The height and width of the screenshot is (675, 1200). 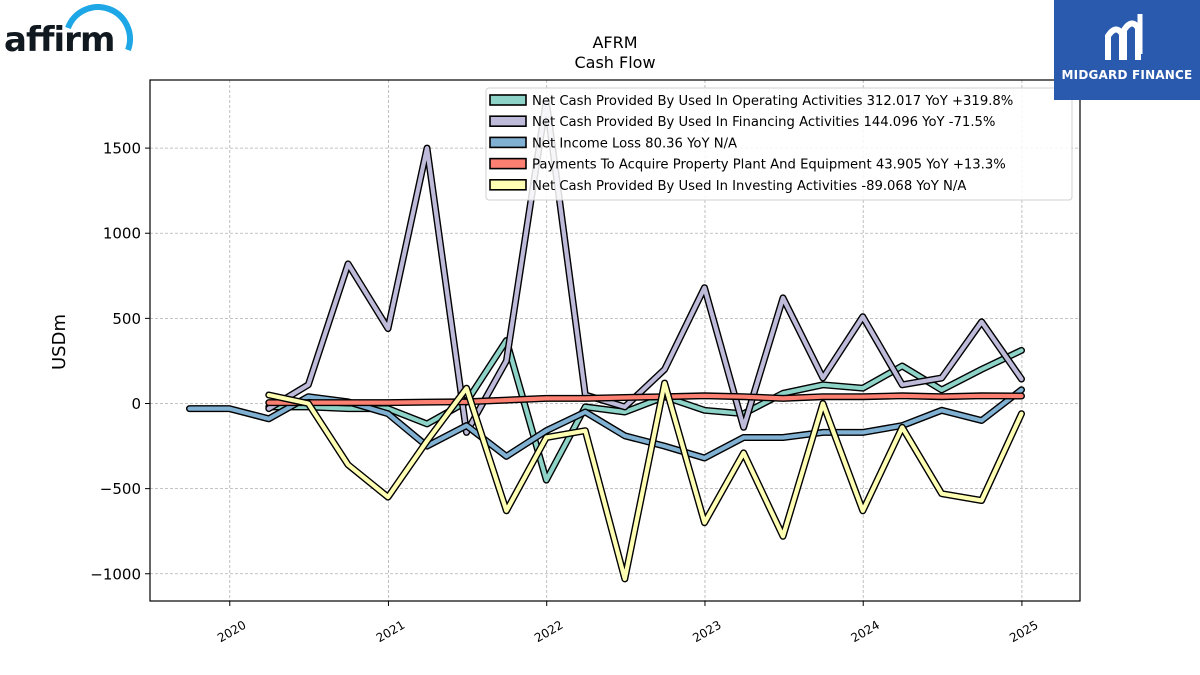 I want to click on x-tick-label: 2021, so click(x=390, y=631).